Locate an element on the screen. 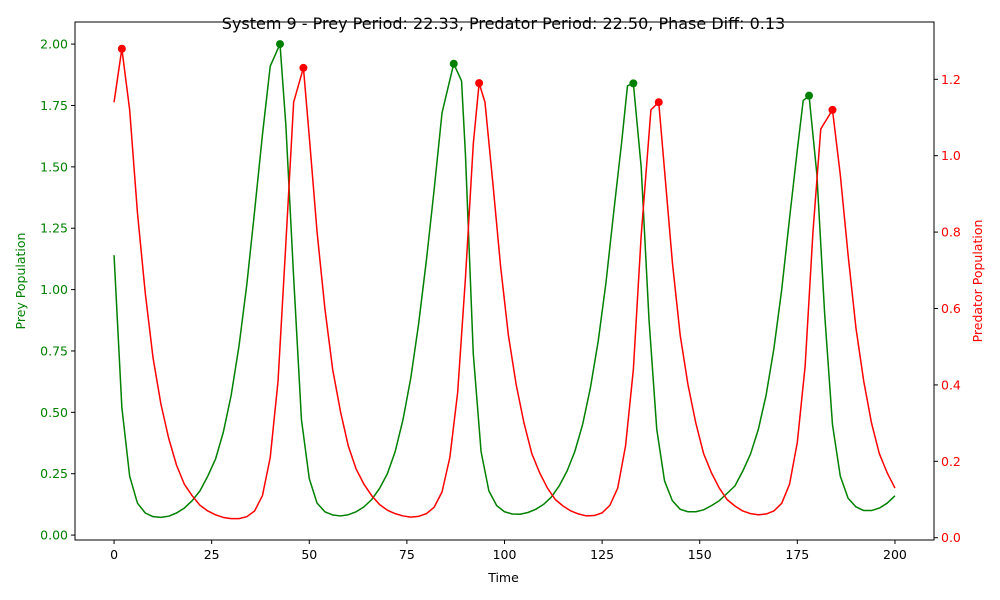  left-y-tick-label: 1.75 is located at coordinates (54, 105).